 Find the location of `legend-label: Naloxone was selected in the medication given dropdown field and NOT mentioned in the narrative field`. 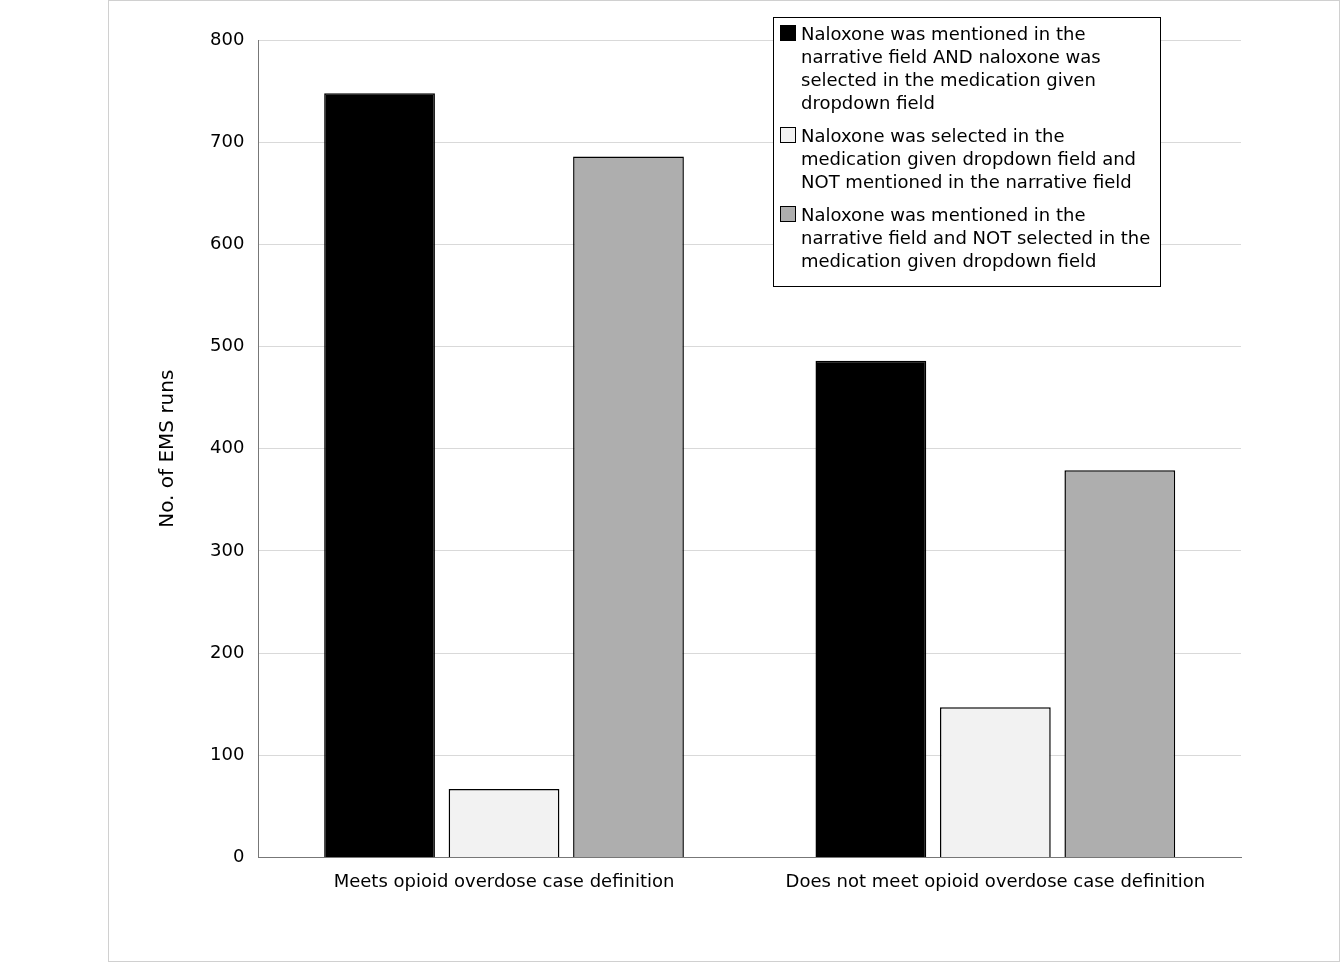

legend-label: Naloxone was selected in the medication given dropdown field and NOT mentioned in the narrative field is located at coordinates (969, 158).